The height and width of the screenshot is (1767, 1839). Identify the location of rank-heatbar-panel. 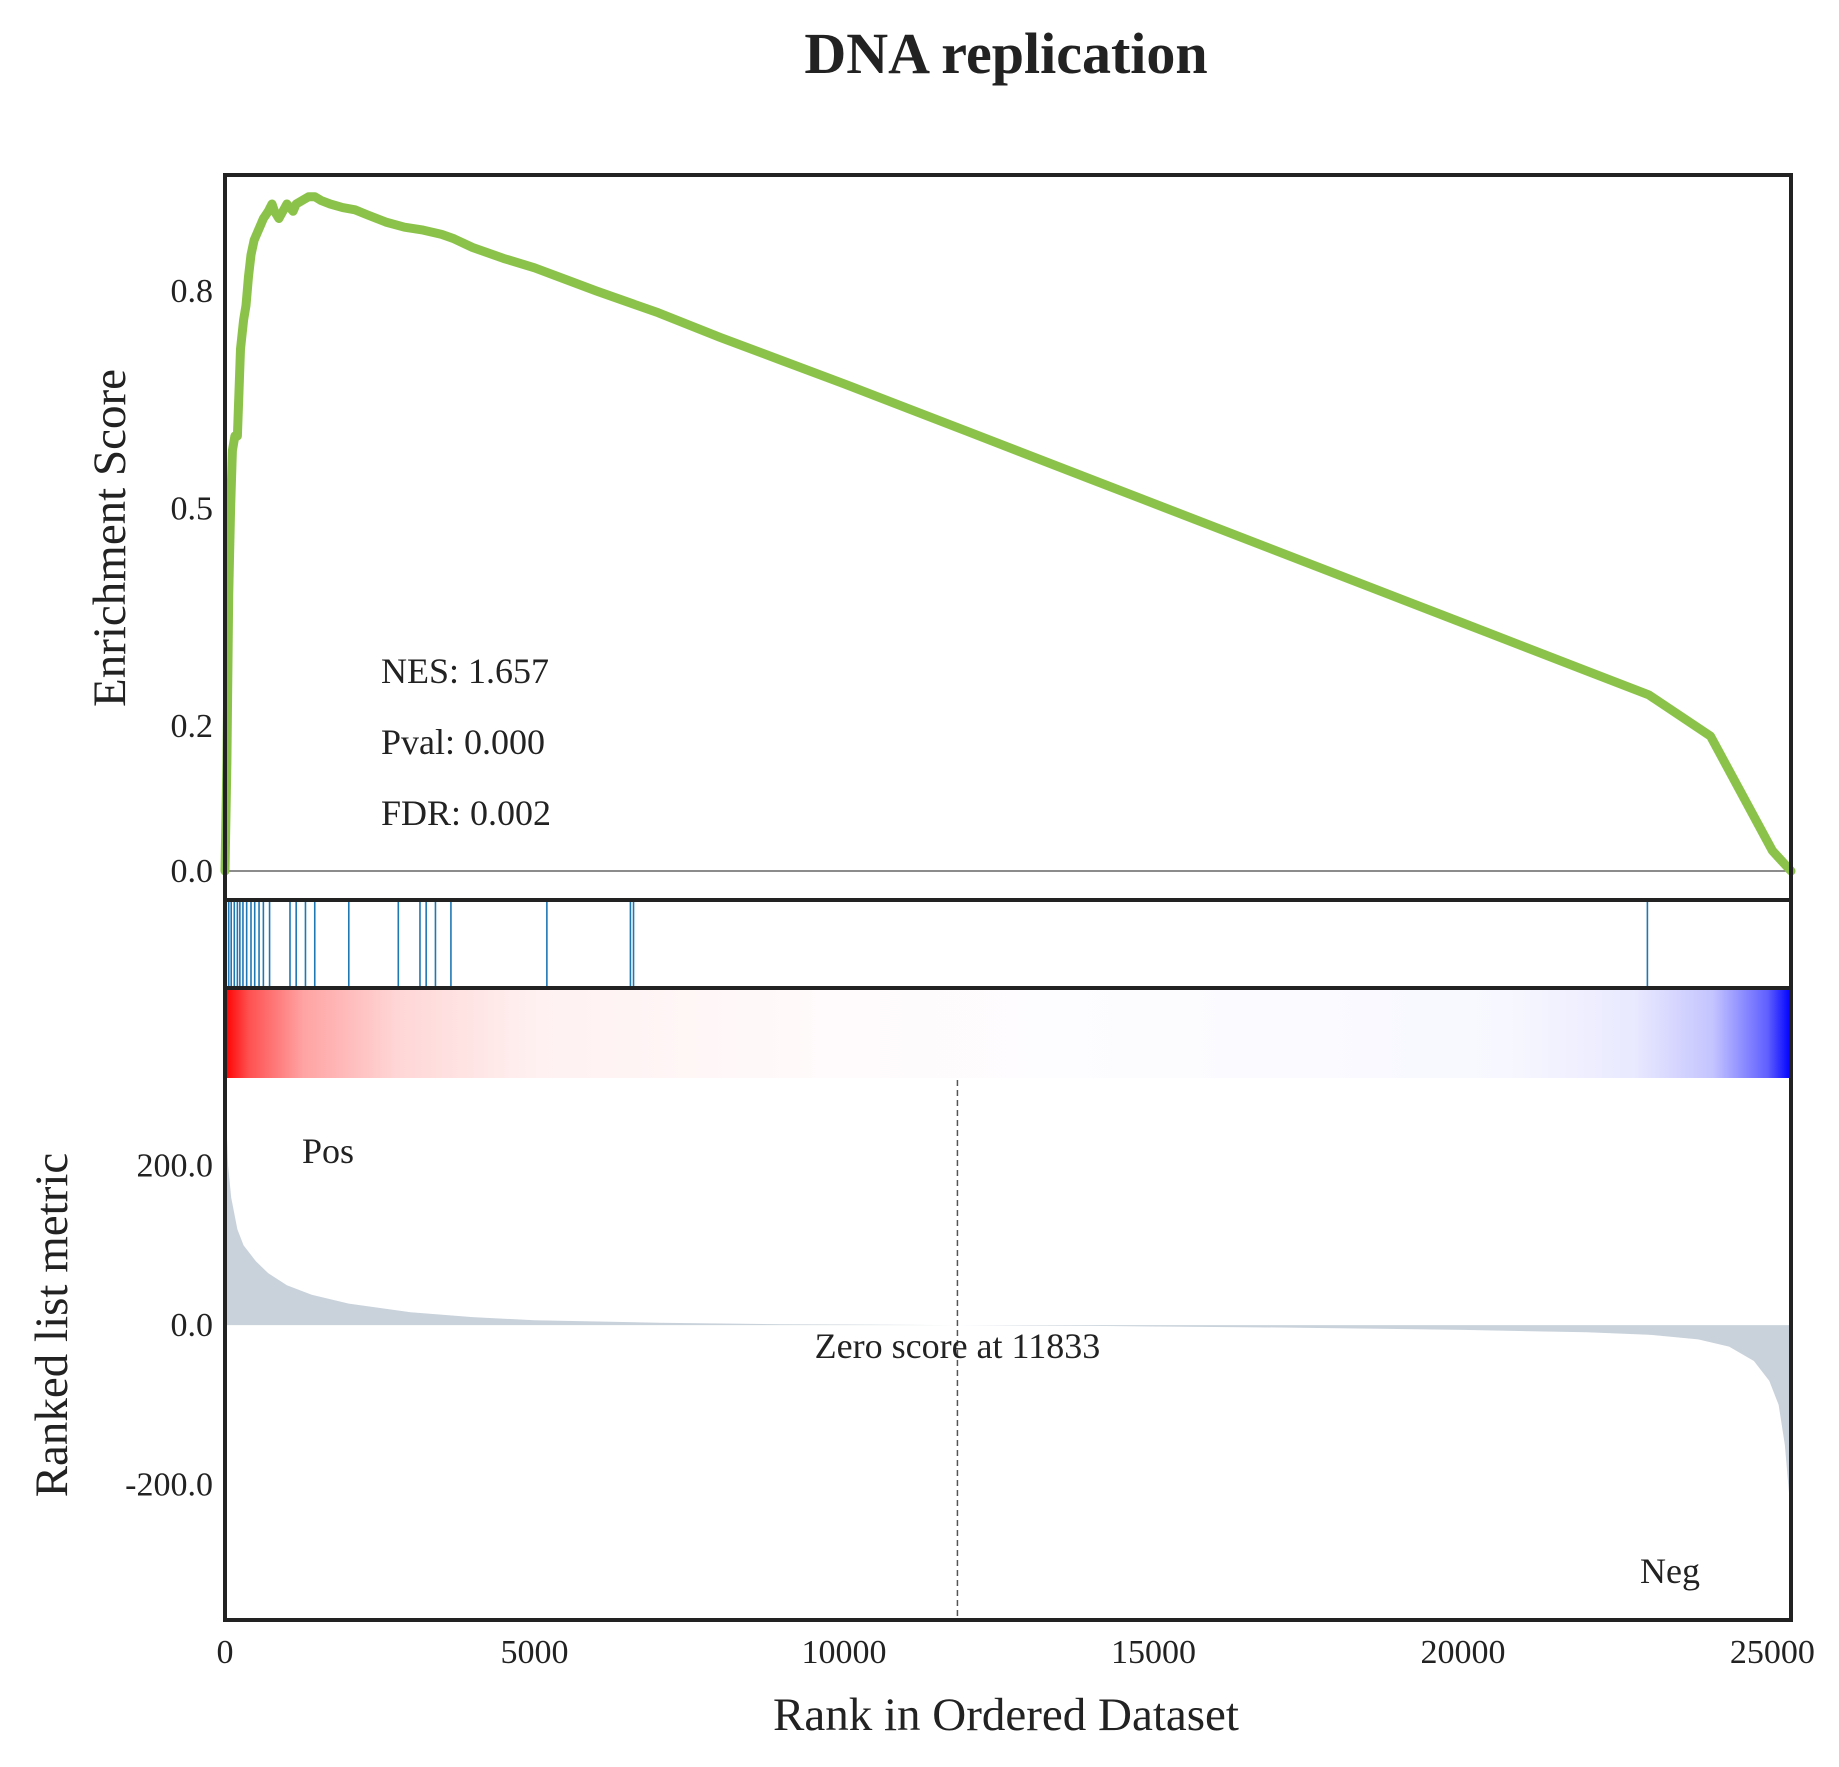
(1008, 1033).